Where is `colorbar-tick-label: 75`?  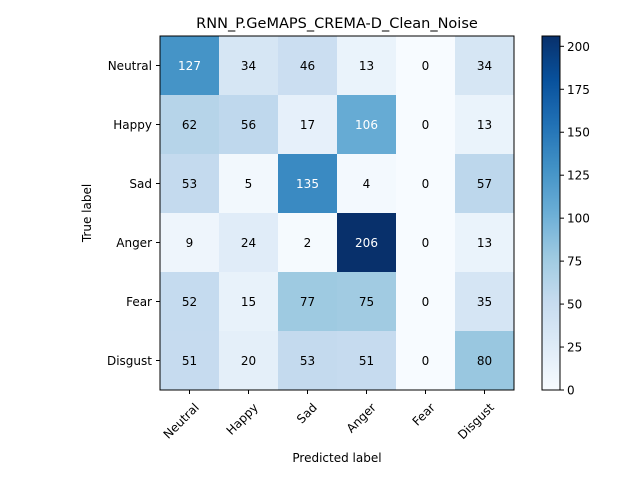
colorbar-tick-label: 75 is located at coordinates (574, 262).